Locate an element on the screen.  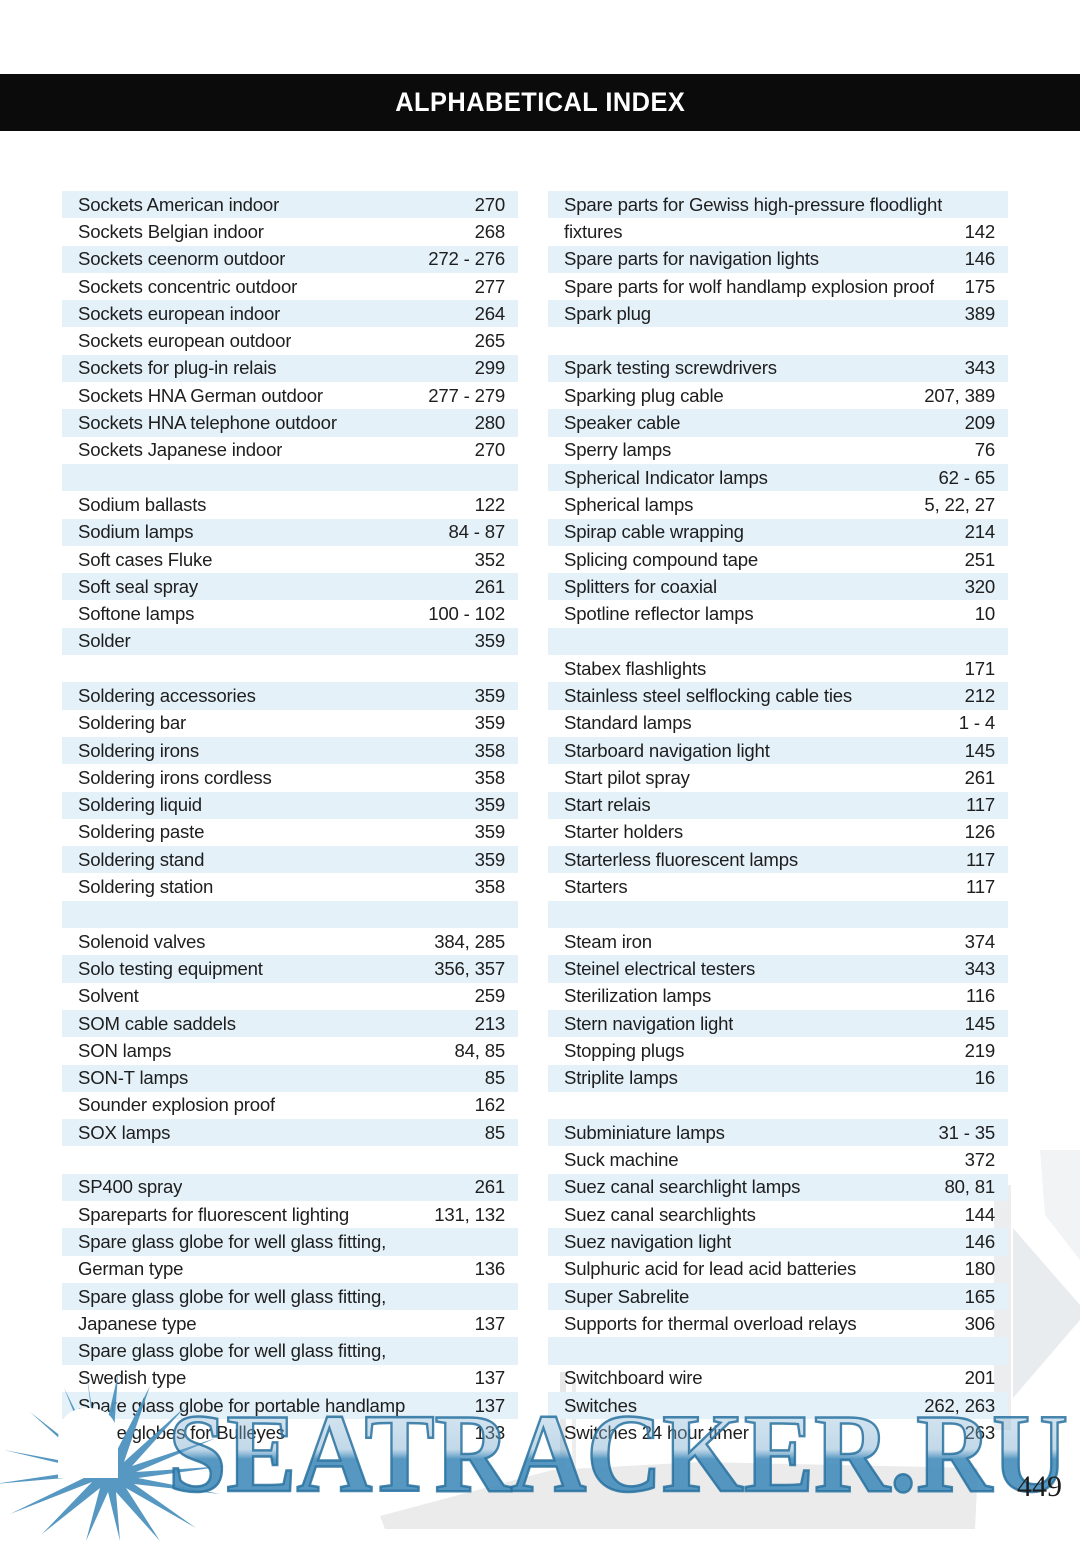
index-row: Spirap cable wrapping 214 is located at coordinates (778, 532).